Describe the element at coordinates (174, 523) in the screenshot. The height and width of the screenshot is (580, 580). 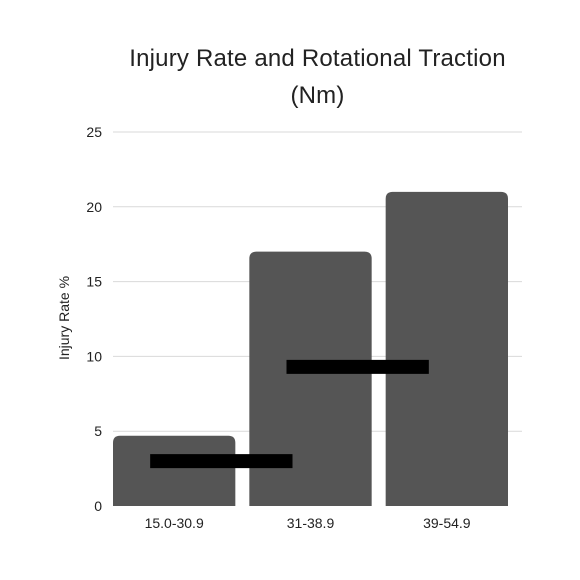
I see `x-tick-label: 15.0-30.9` at that location.